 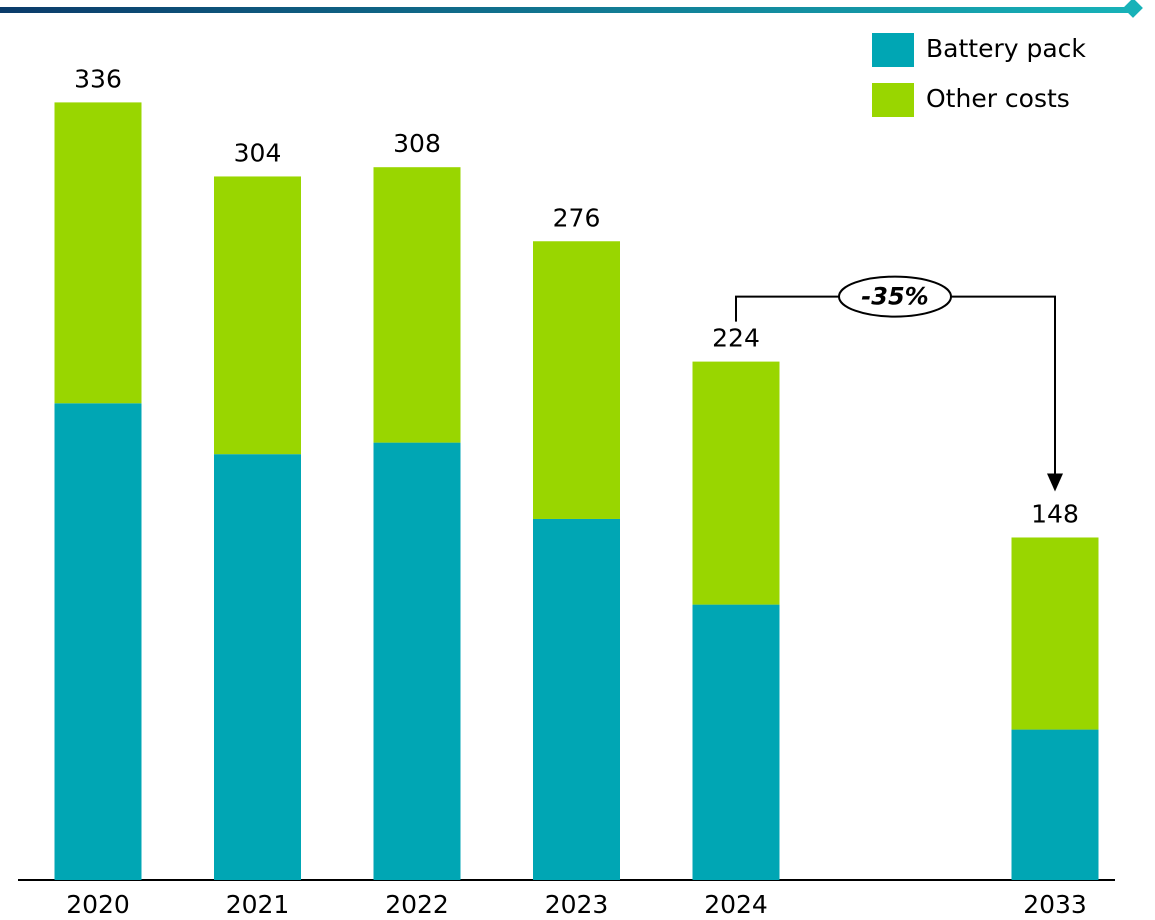 What do you see at coordinates (1055, 904) in the screenshot?
I see `x-tick-label: 2033` at bounding box center [1055, 904].